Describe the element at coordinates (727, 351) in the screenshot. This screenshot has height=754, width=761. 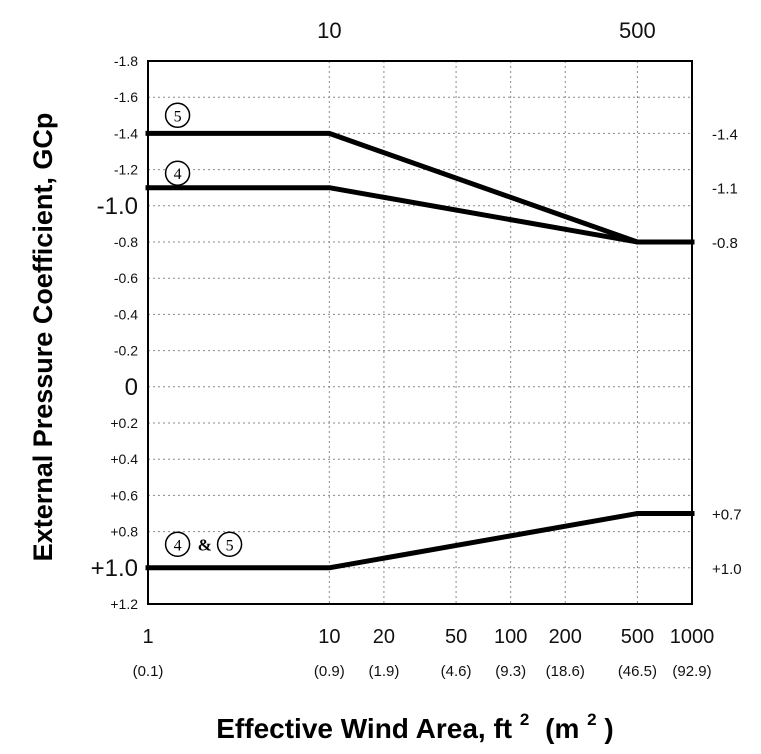
I see `end-value-labels: -1.4 -1.1 -0.8 +0.7 +1.0` at that location.